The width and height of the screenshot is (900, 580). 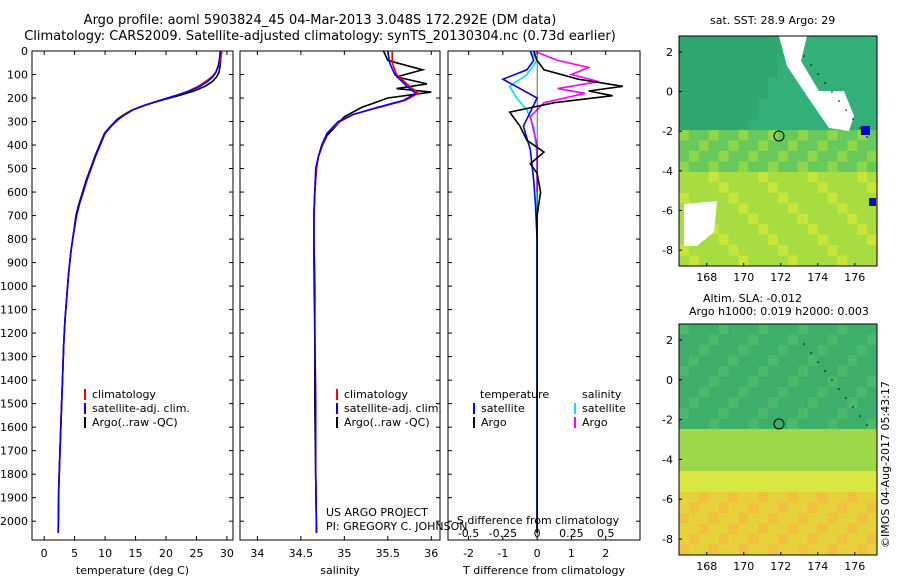 I want to click on pi-label: PI: GREGORY C. JOHNSON, so click(x=396, y=526).